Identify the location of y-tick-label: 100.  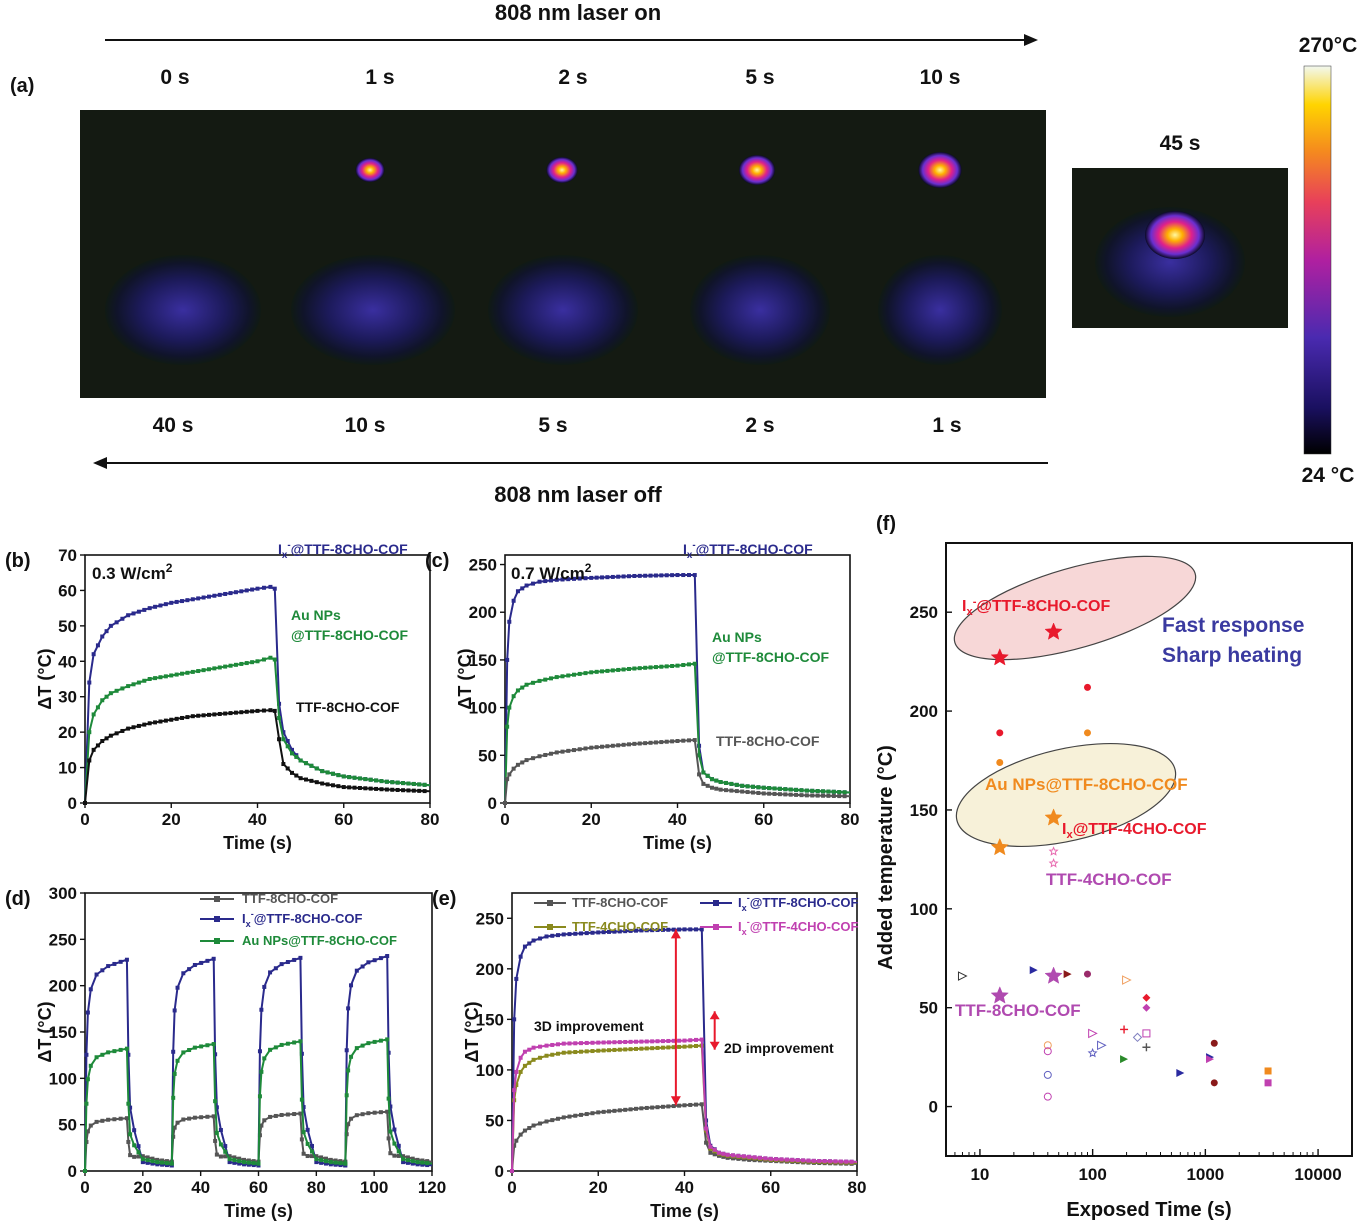
(490, 1070).